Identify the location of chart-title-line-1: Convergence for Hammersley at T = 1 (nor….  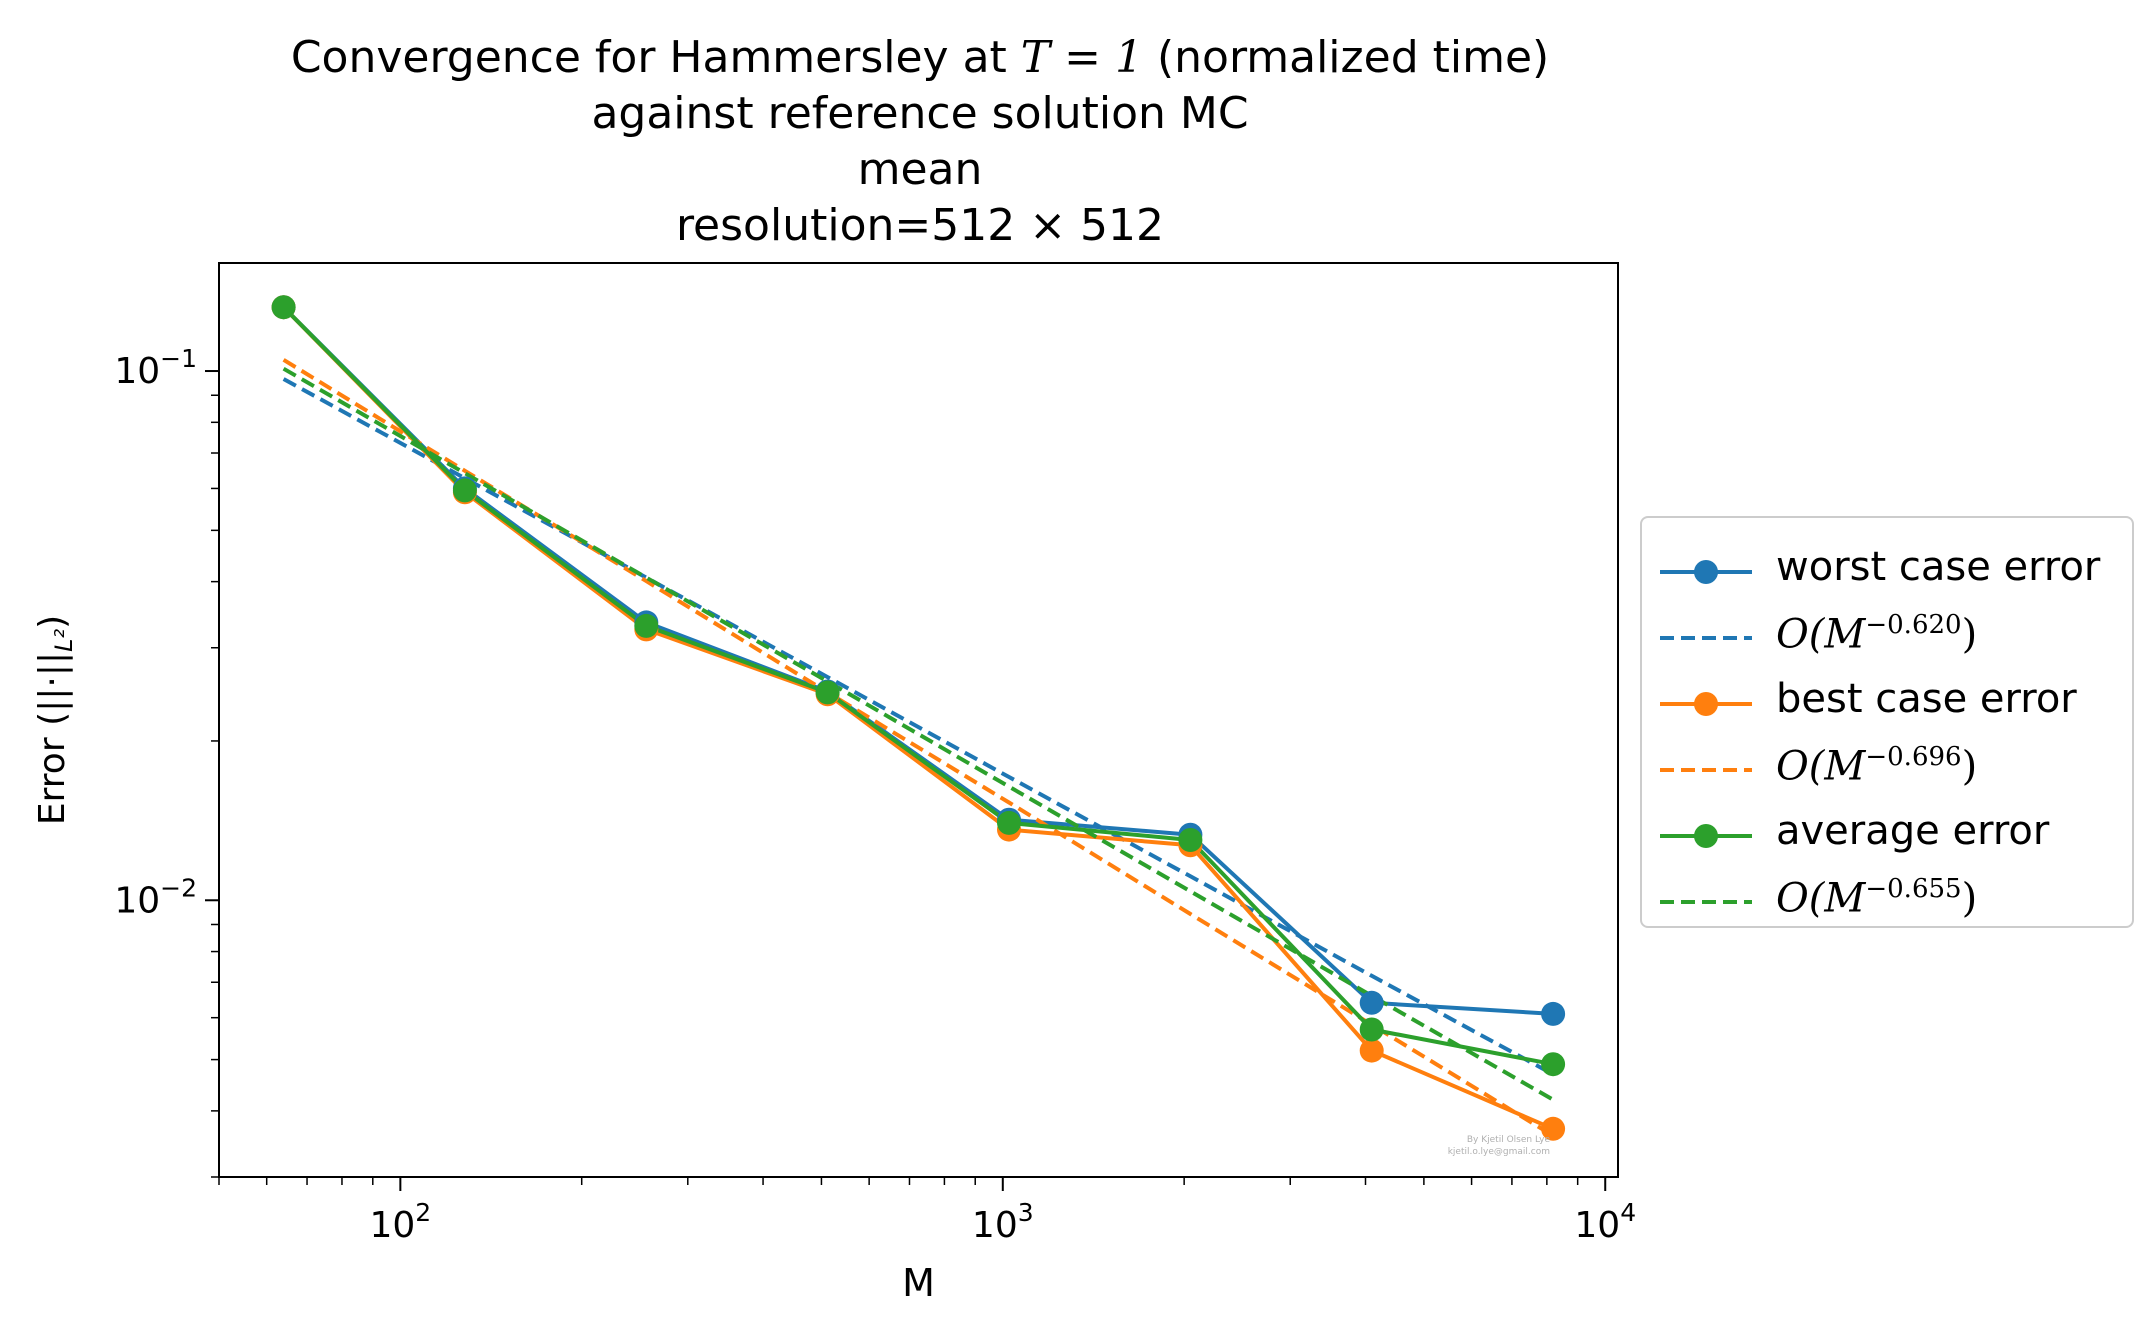
(920, 57).